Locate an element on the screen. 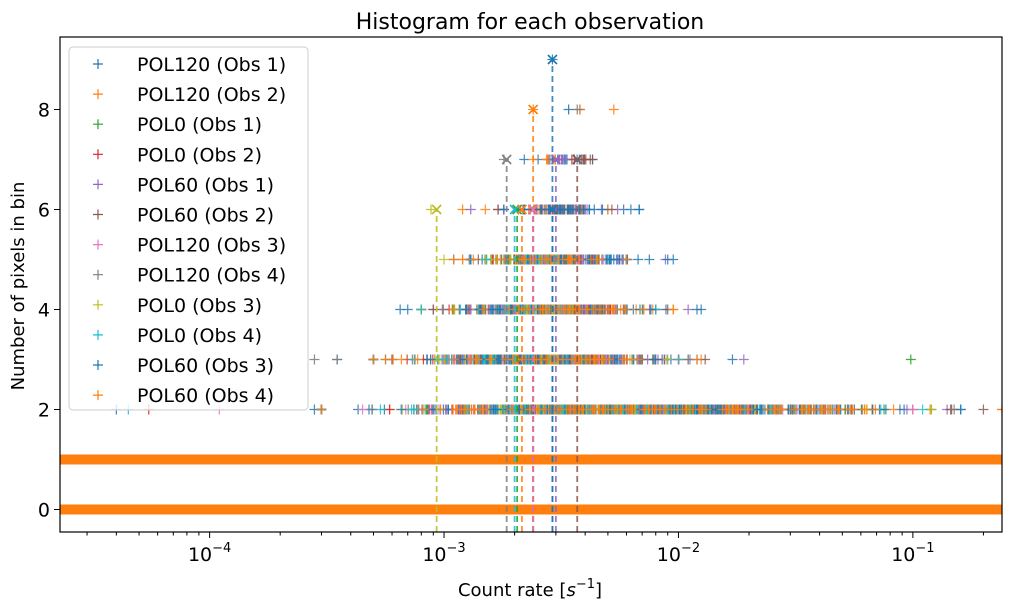 The height and width of the screenshot is (611, 1011). y-tick-label: 0 is located at coordinates (44, 511).